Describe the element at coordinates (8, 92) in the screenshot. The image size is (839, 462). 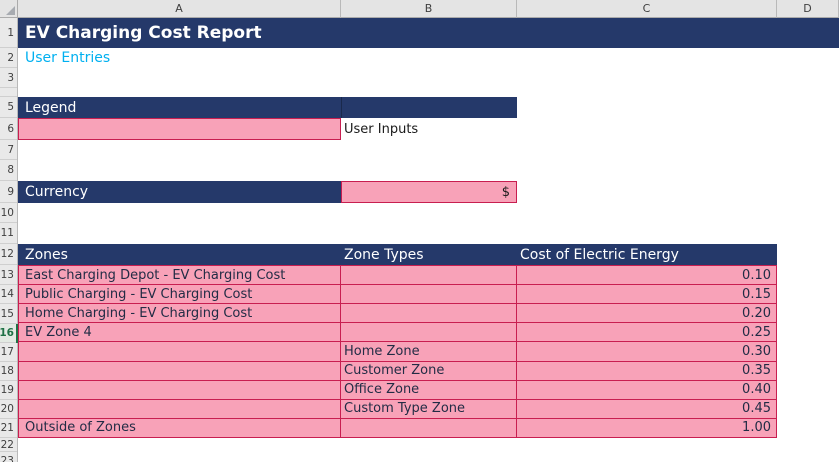
I see `row-header-4-hidden` at that location.